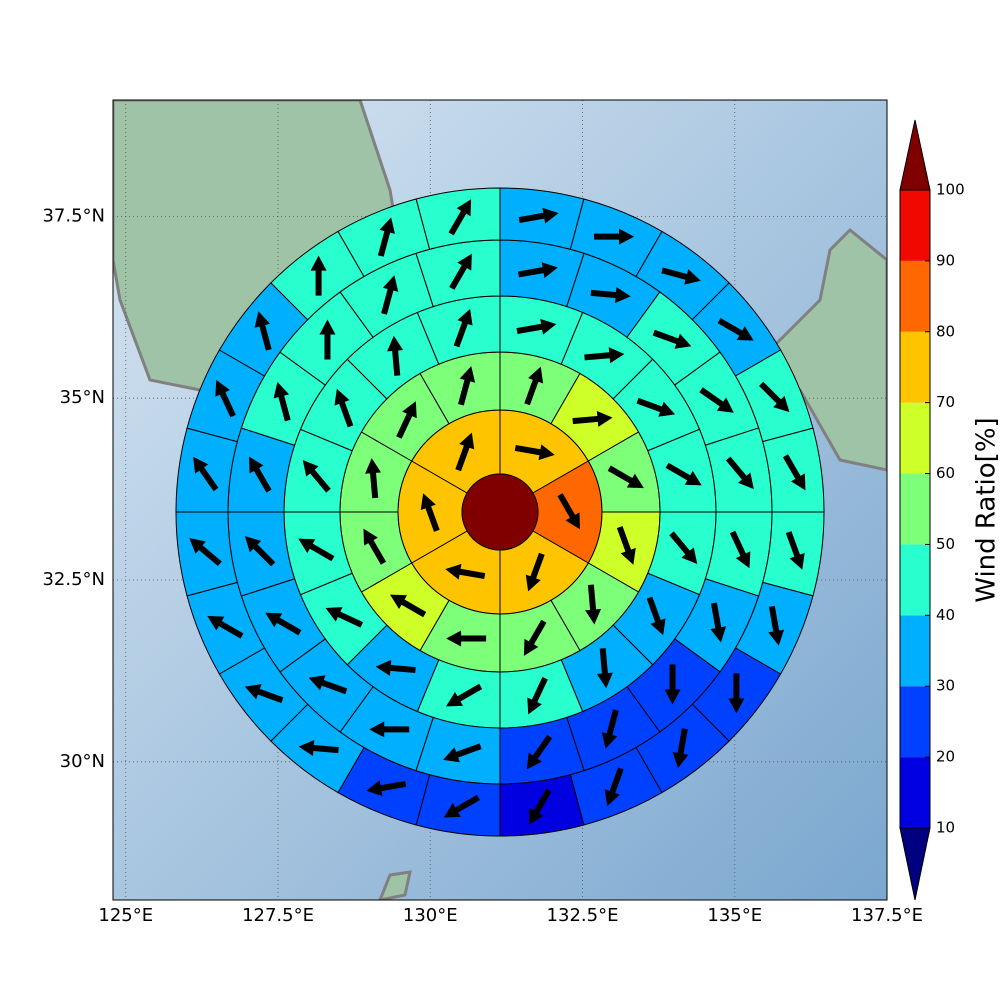 The height and width of the screenshot is (1004, 1000). What do you see at coordinates (945, 615) in the screenshot?
I see `colorbar-tick-label: 40` at bounding box center [945, 615].